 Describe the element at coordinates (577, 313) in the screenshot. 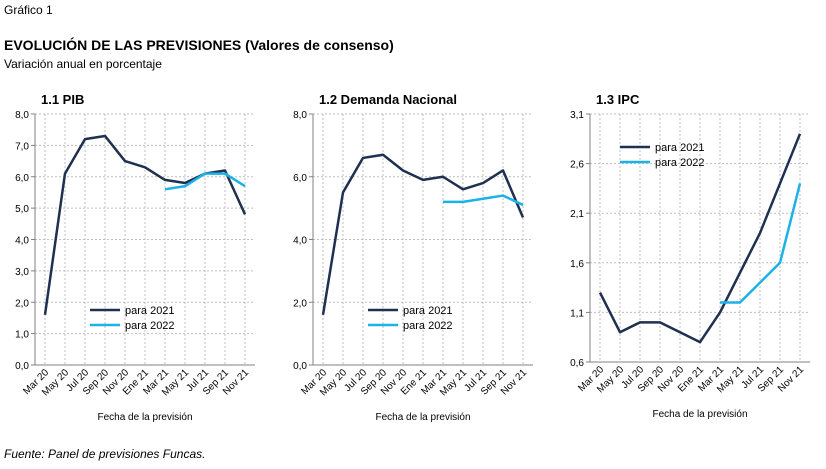

I see `y-tick-label: 1,1` at that location.